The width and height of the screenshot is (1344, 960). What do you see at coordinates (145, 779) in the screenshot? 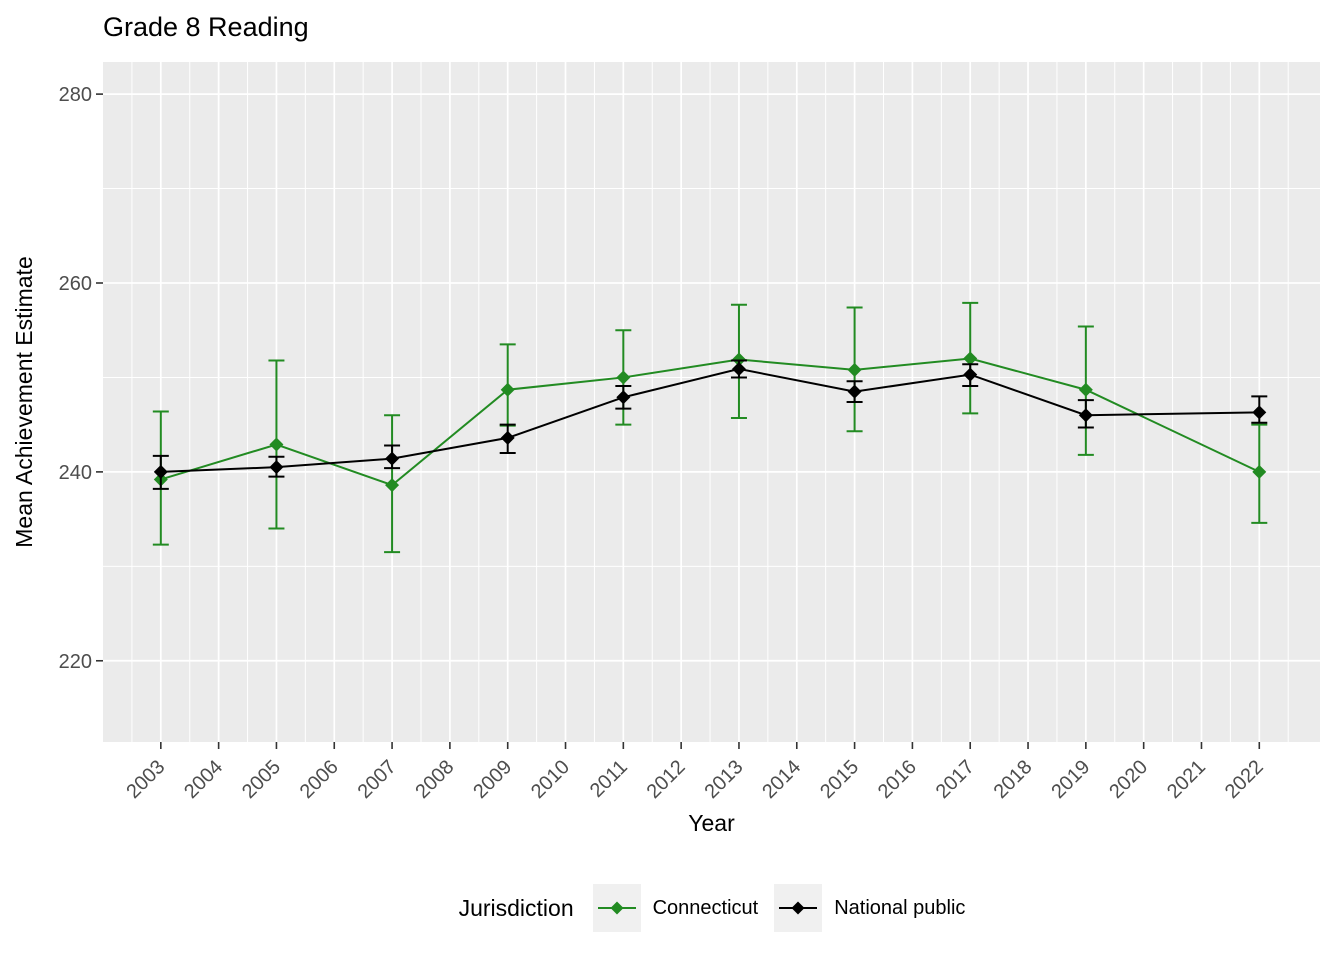
I see `x-tick-label: 2003` at bounding box center [145, 779].